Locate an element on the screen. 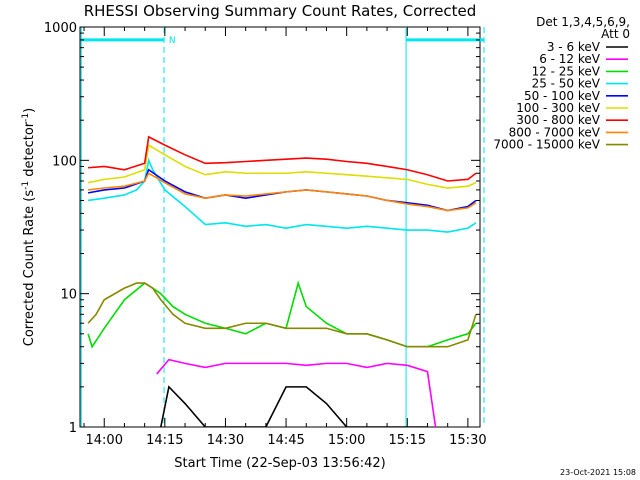 This screenshot has height=480, width=640. y-axis-label: Corrected Count Rate (s-1 detector-1) is located at coordinates (29, 227).